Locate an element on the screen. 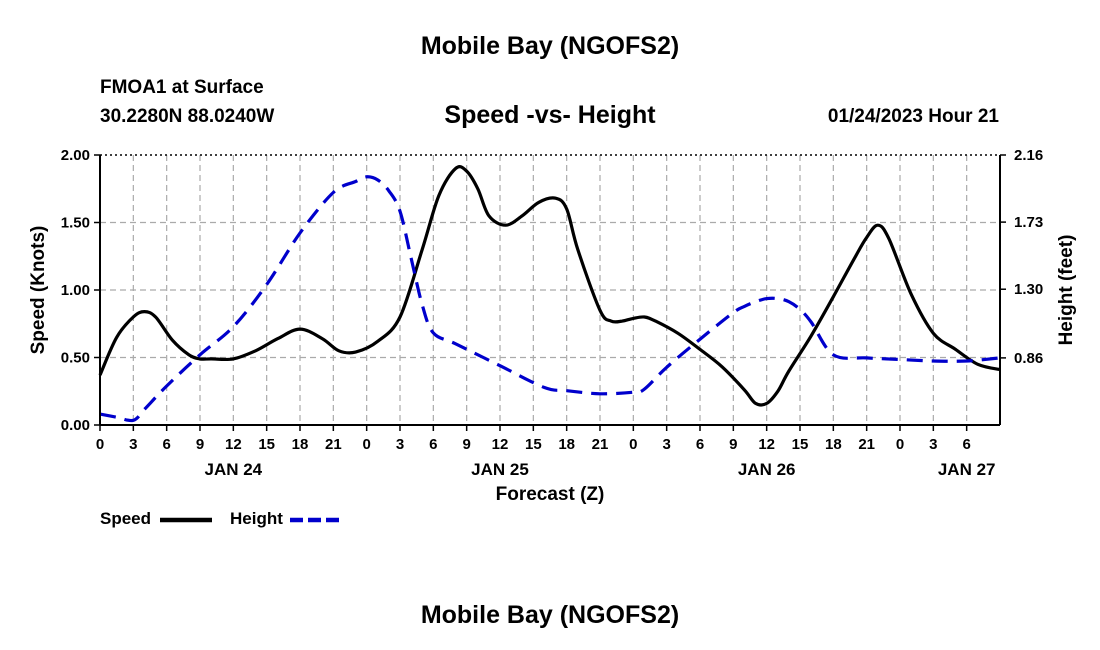  station-coordinates: 30.2280N 88.0240W is located at coordinates (187, 116).